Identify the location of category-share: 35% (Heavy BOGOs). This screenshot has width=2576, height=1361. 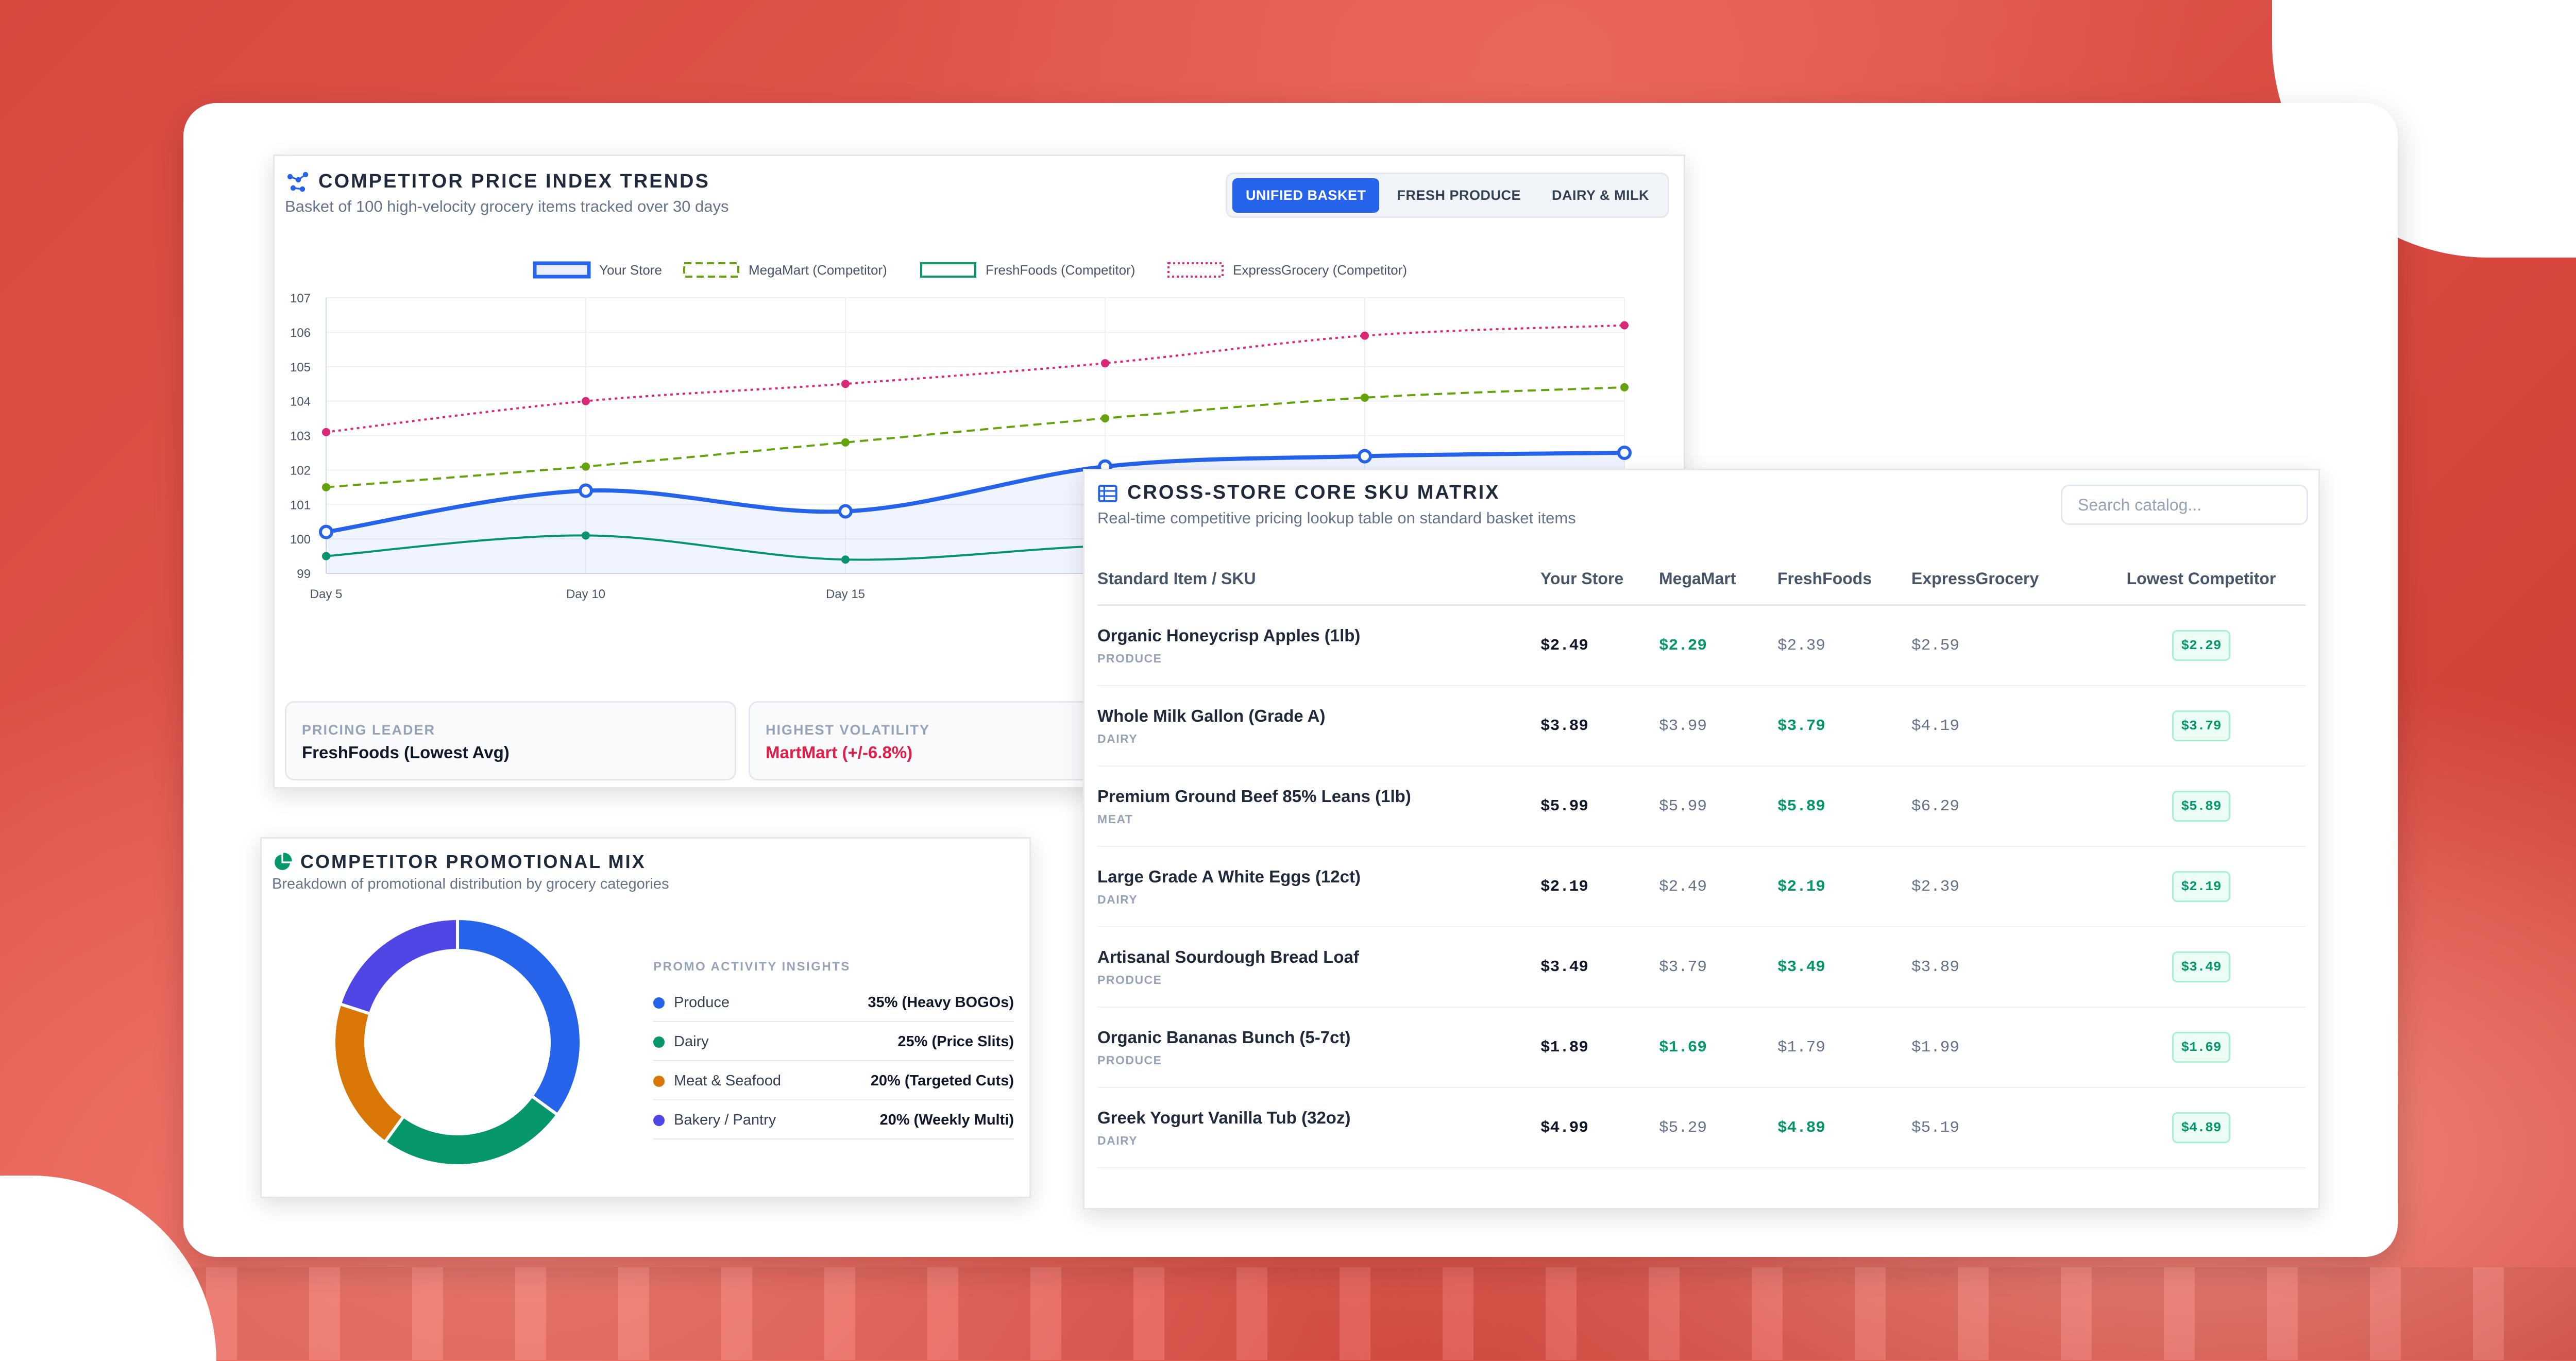
(941, 1002).